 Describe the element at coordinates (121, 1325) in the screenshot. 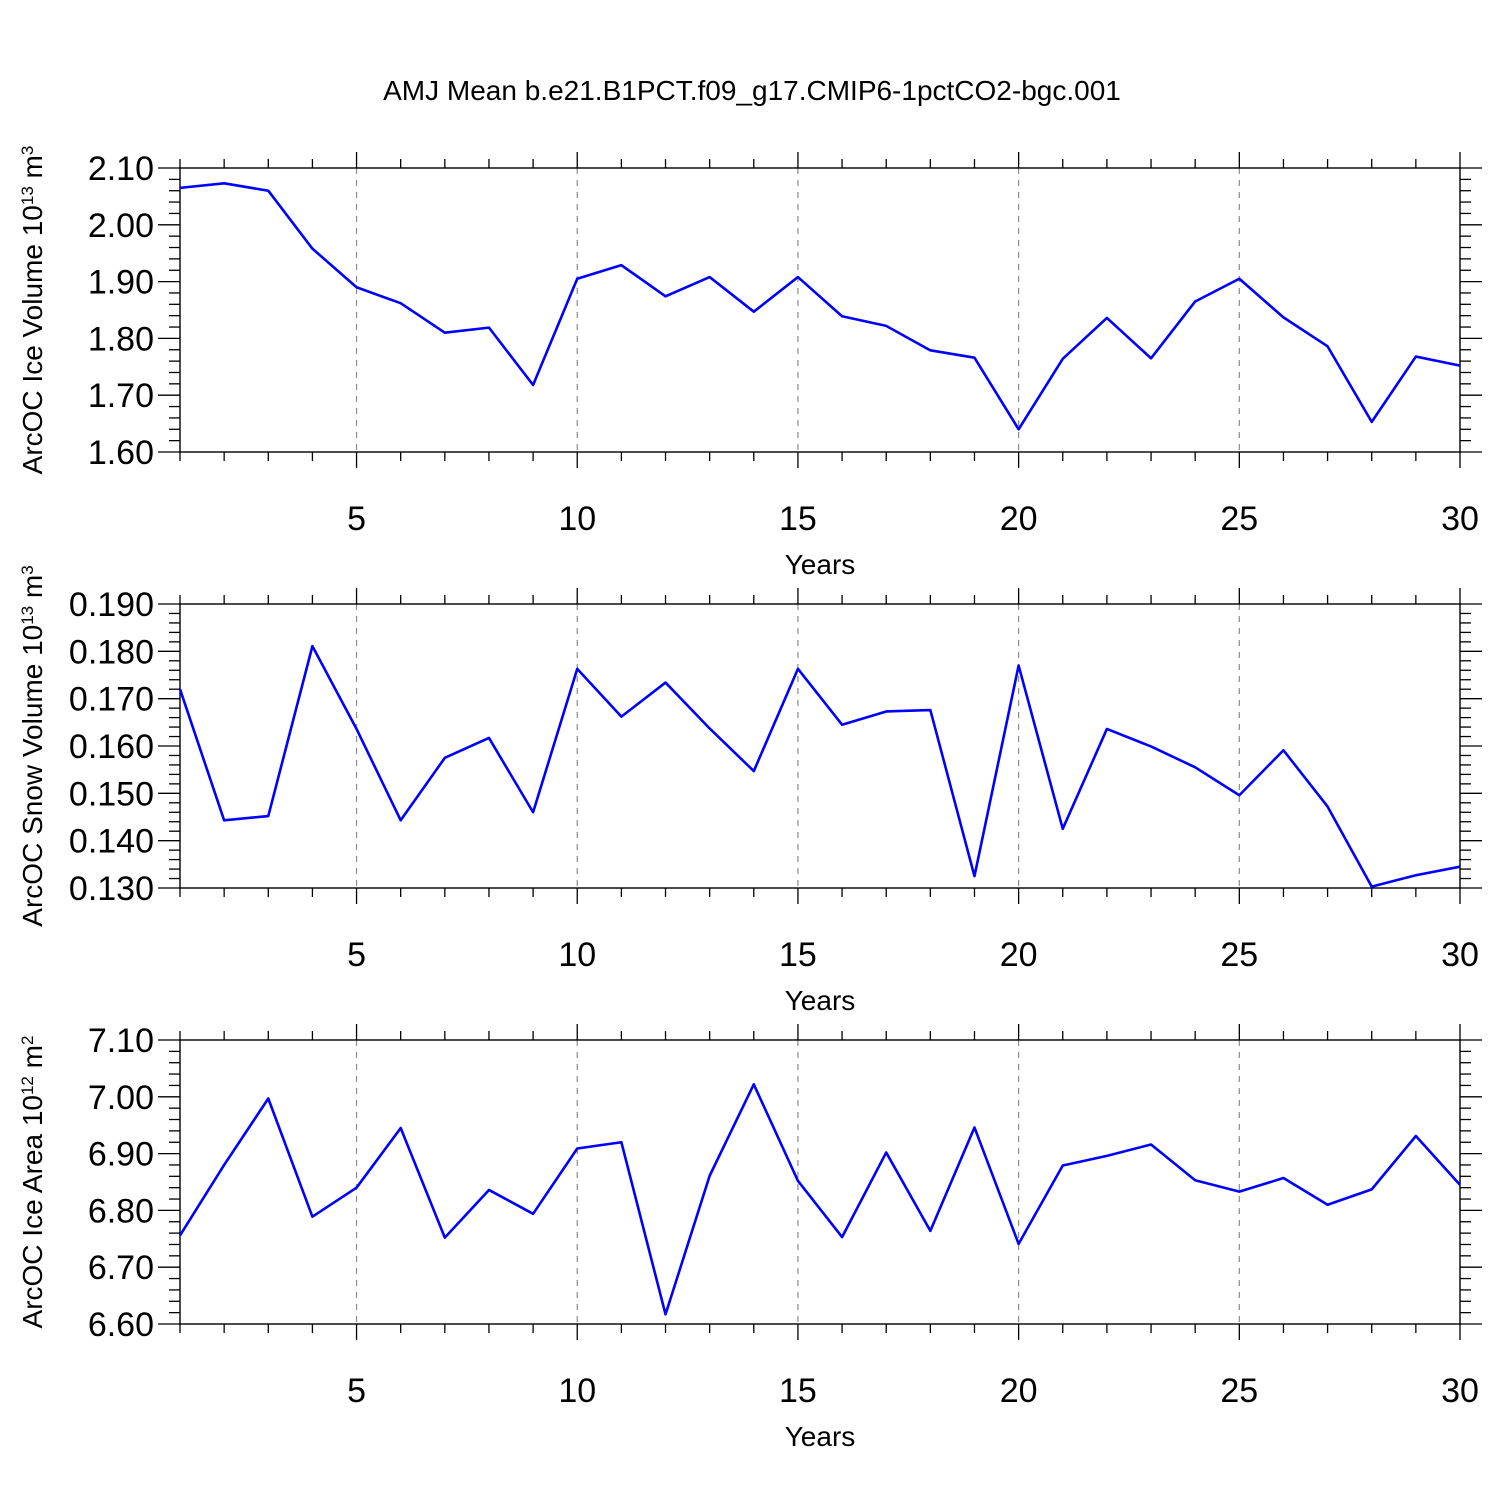

I see `y-tick-label: 6.60` at that location.